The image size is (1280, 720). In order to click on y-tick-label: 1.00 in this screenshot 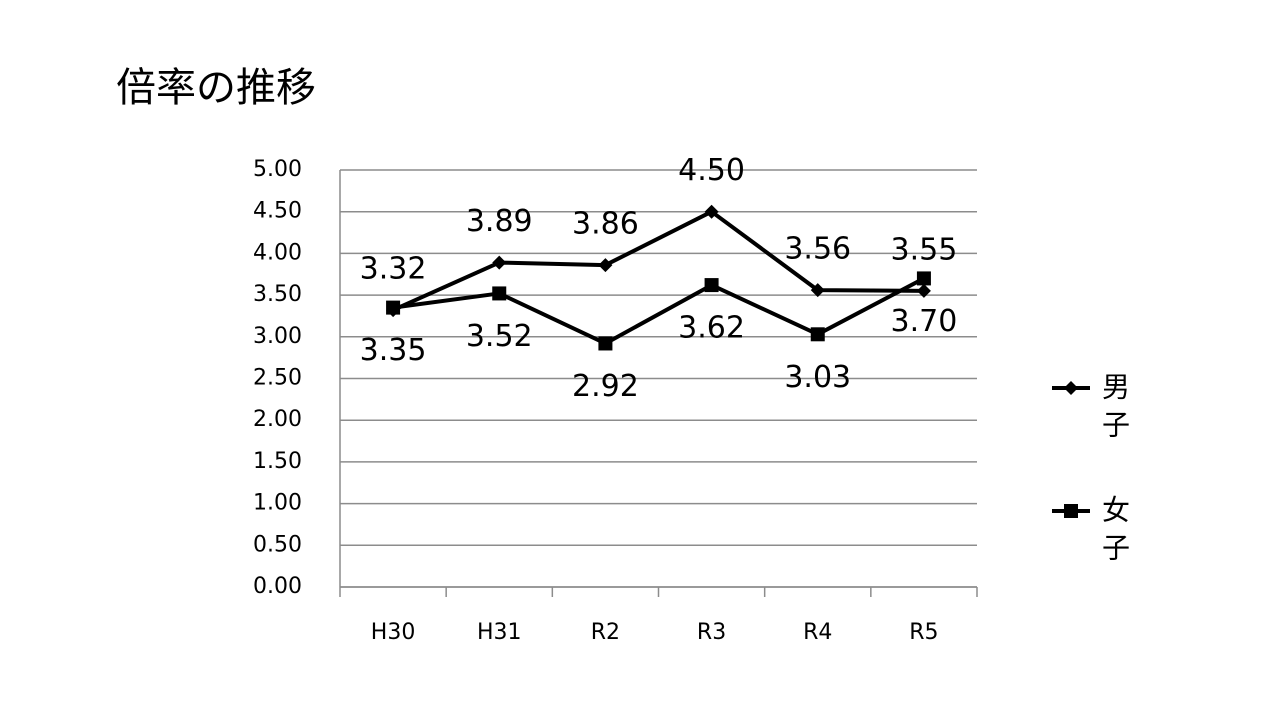, I will do `click(277, 503)`.